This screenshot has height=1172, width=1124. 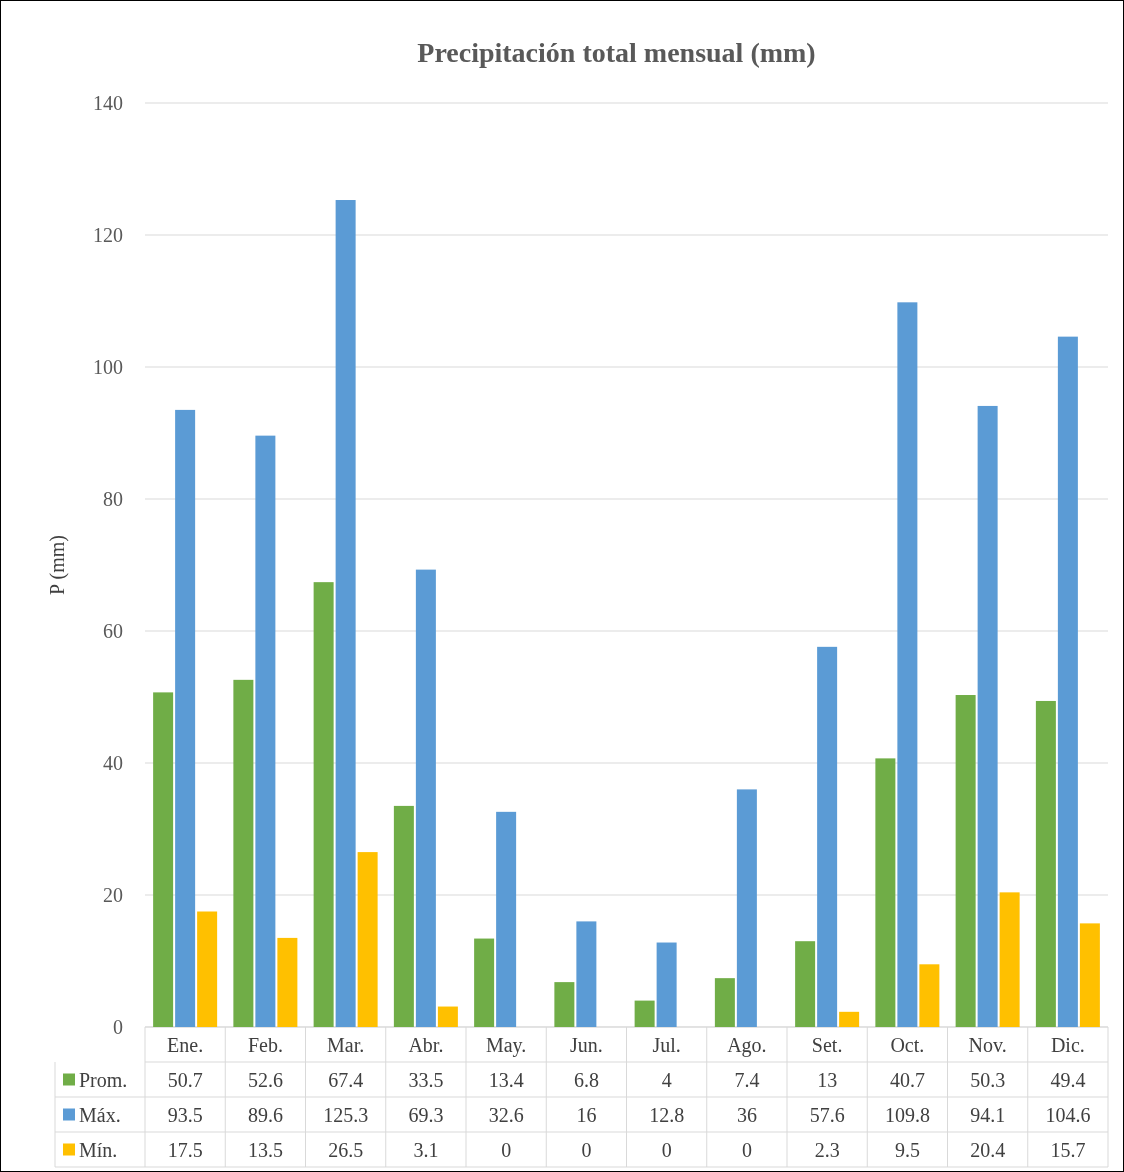 What do you see at coordinates (1068, 1114) in the screenshot?
I see `data-label: 104.6` at bounding box center [1068, 1114].